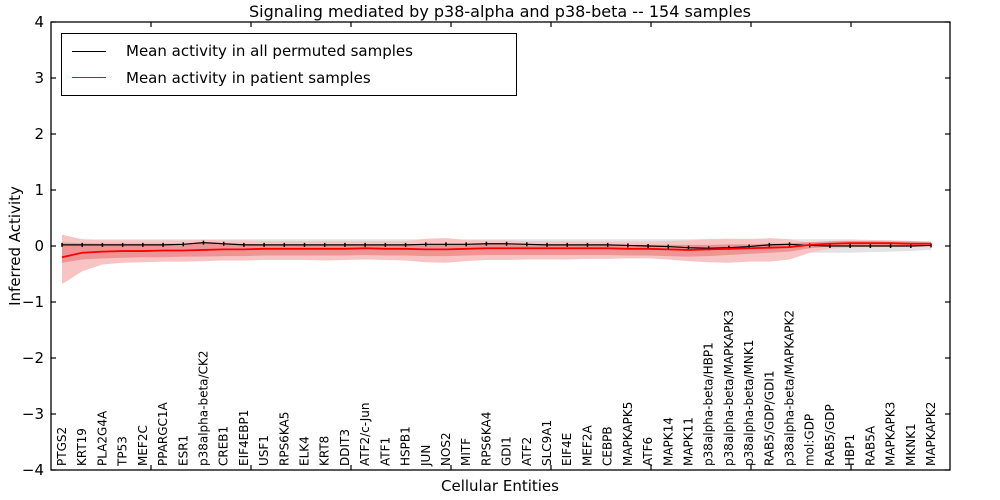  I want to click on x-tick-label: HSPB1, so click(406, 446).